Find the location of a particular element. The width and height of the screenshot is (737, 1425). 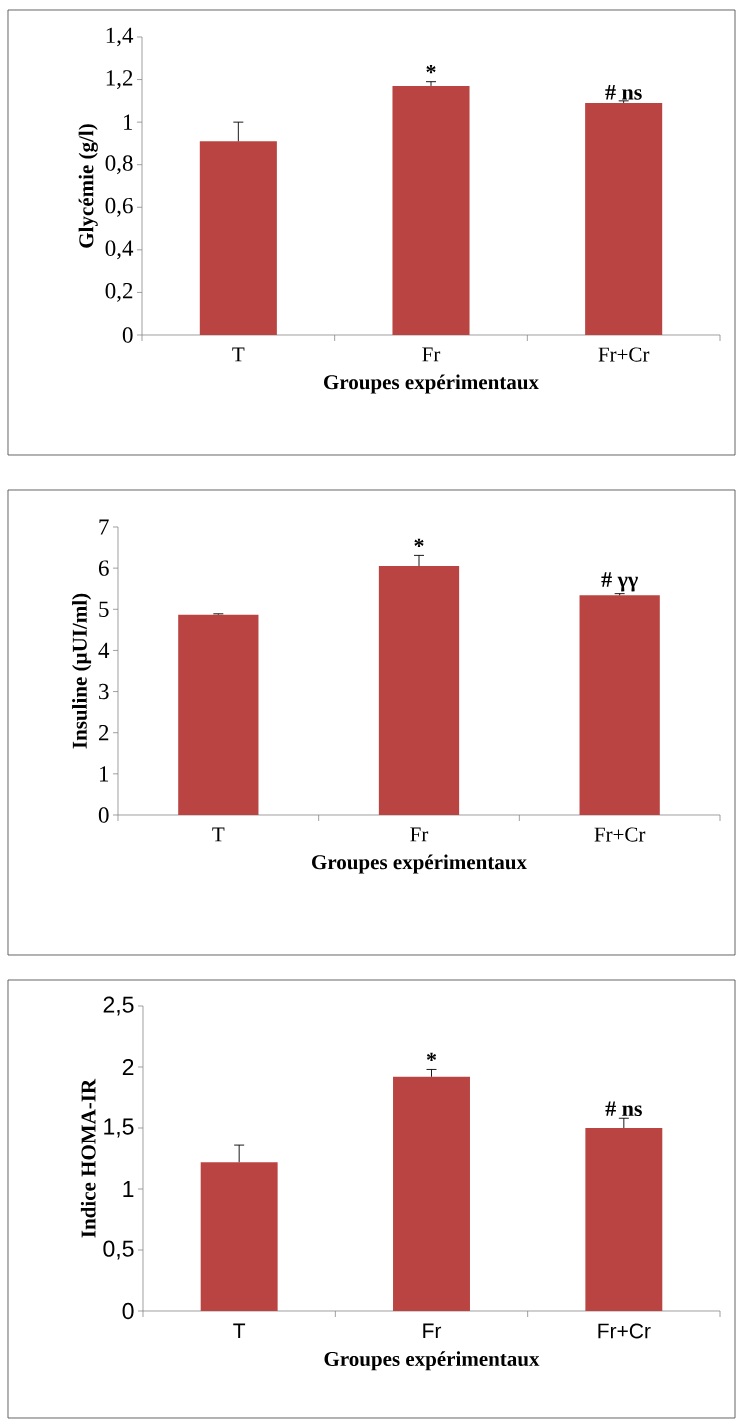

y-axis-title: Insuline (µUI/ml) is located at coordinates (82, 671).